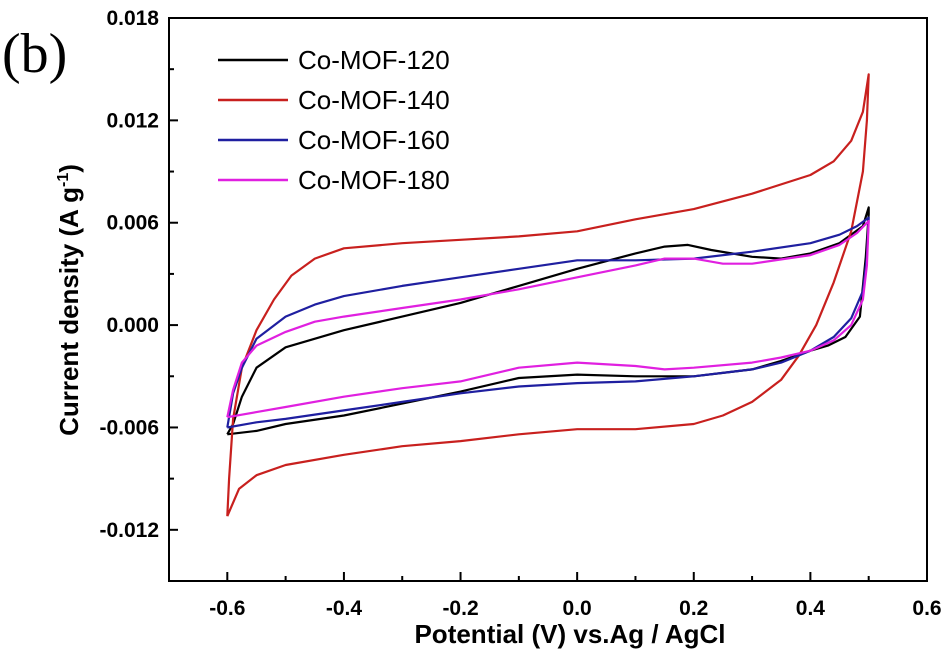  What do you see at coordinates (344, 608) in the screenshot?
I see `x-tick-label: -0.4` at bounding box center [344, 608].